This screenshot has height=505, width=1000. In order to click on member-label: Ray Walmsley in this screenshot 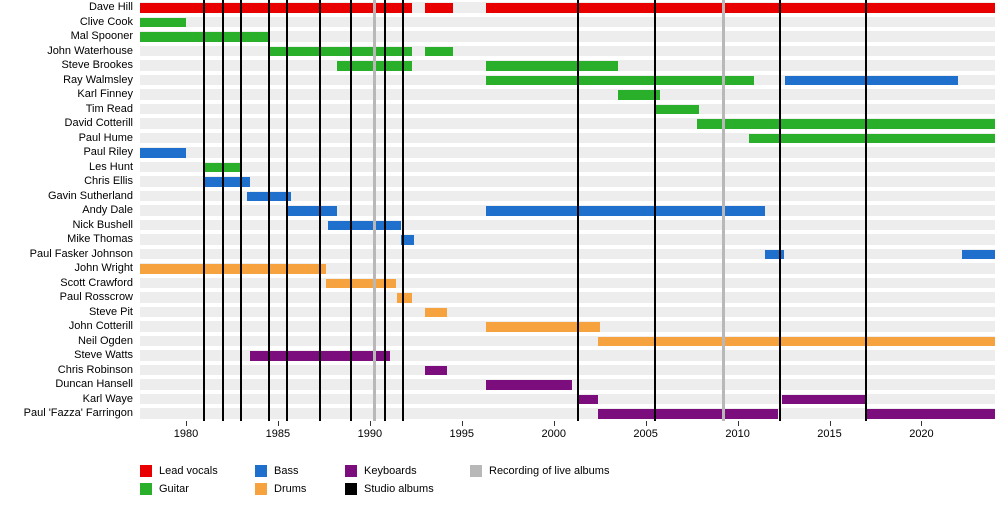, I will do `click(98, 79)`.